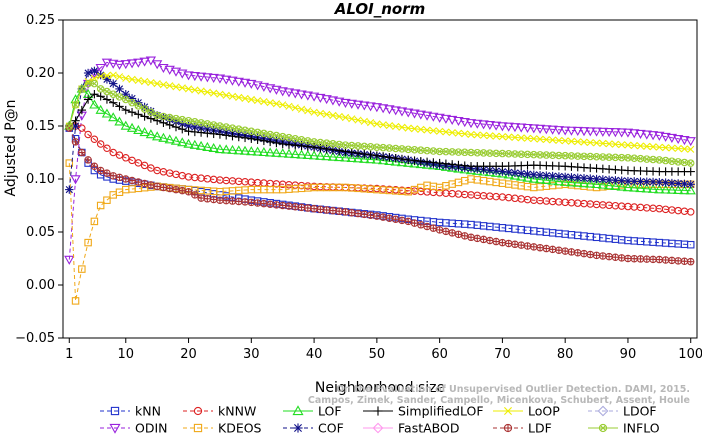 The width and height of the screenshot is (702, 438). What do you see at coordinates (125, 94) in the screenshot?
I see `marker-asterisk` at bounding box center [125, 94].